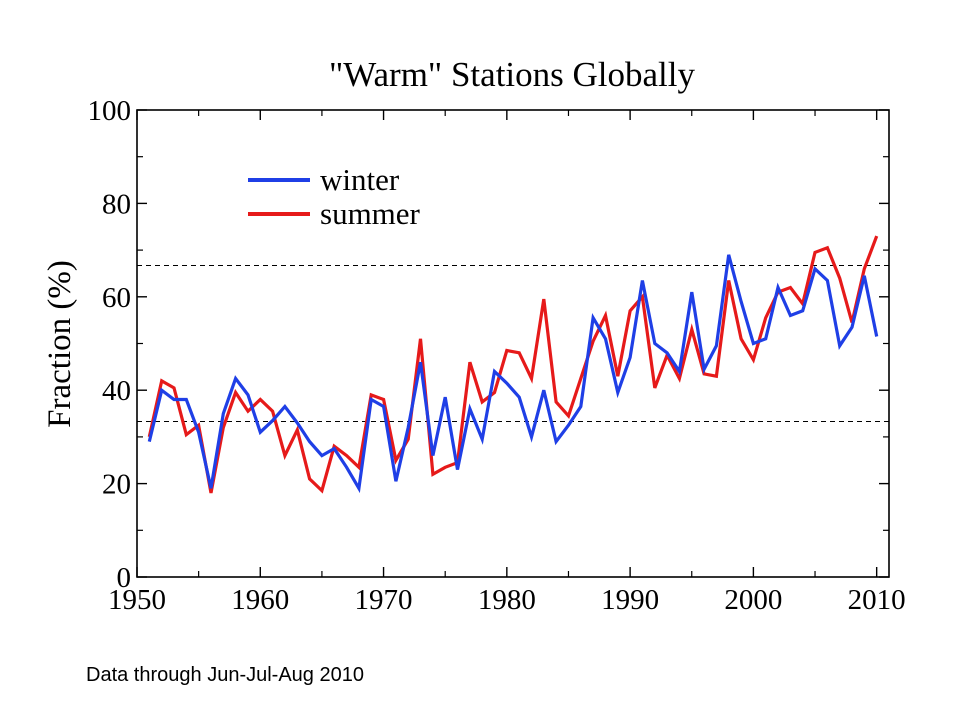 Image resolution: width=960 pixels, height=720 pixels. I want to click on data-note: Data through Jun-Jul-Aug 2010, so click(225, 675).